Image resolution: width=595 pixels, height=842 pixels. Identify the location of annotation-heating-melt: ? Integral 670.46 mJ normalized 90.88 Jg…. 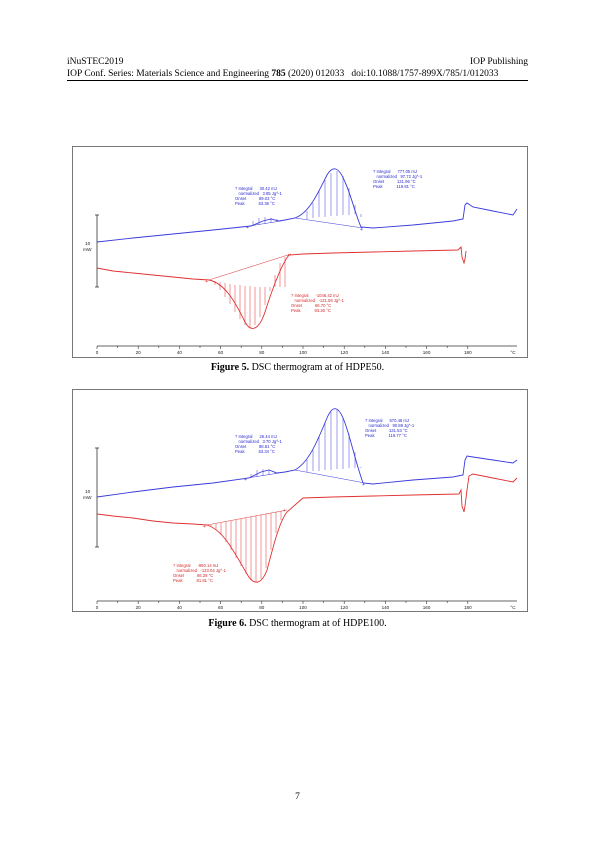
(390, 428).